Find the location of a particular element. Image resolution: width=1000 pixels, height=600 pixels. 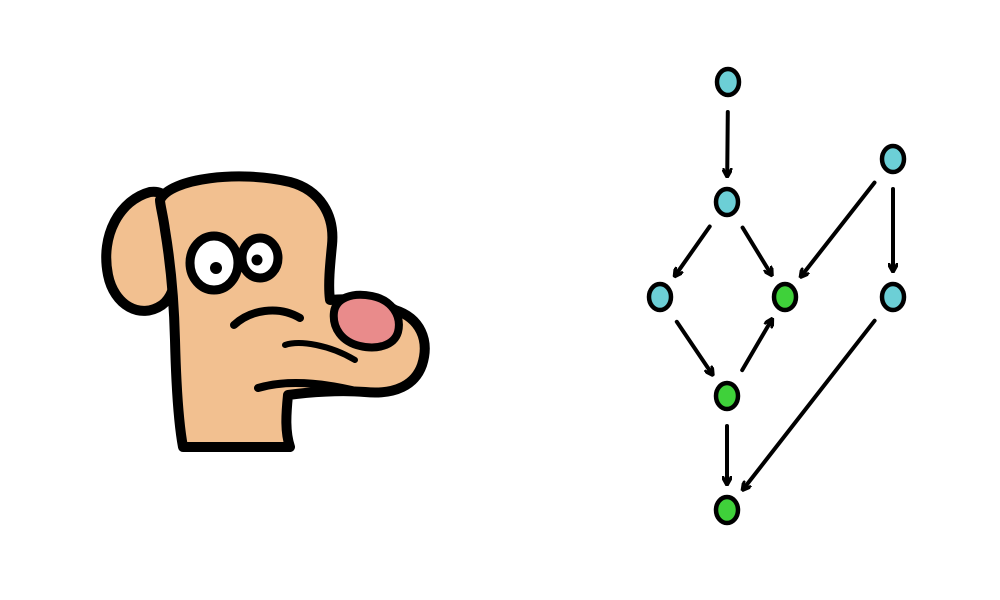

edge-n2-n4 is located at coordinates (756, 250).